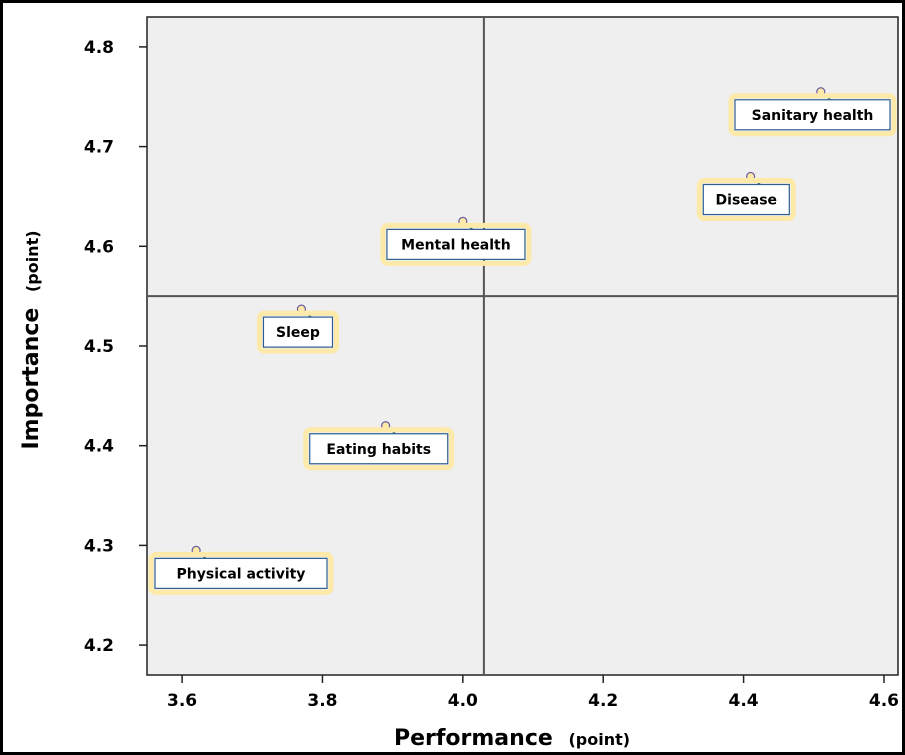 The height and width of the screenshot is (755, 905). I want to click on x-axis-label: Performance, so click(473, 738).